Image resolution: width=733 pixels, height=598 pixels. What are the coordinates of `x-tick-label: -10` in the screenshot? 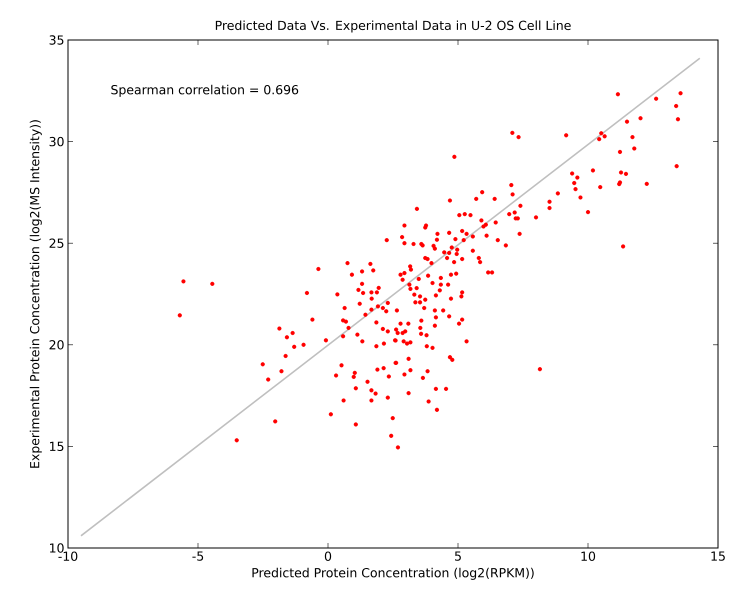 It's located at (68, 556).